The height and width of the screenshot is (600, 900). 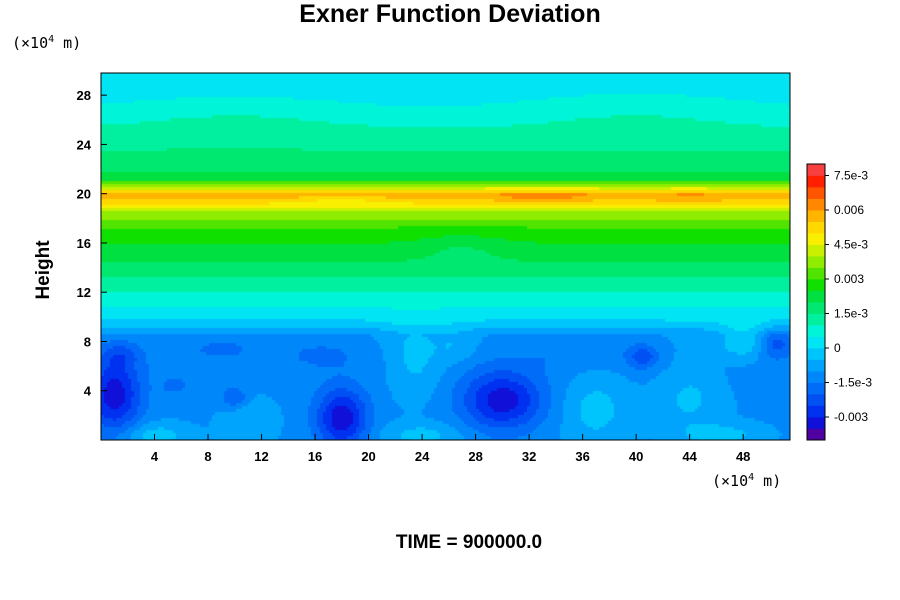 I want to click on colorbar-tick-label: 7.5e-3, so click(x=851, y=176).